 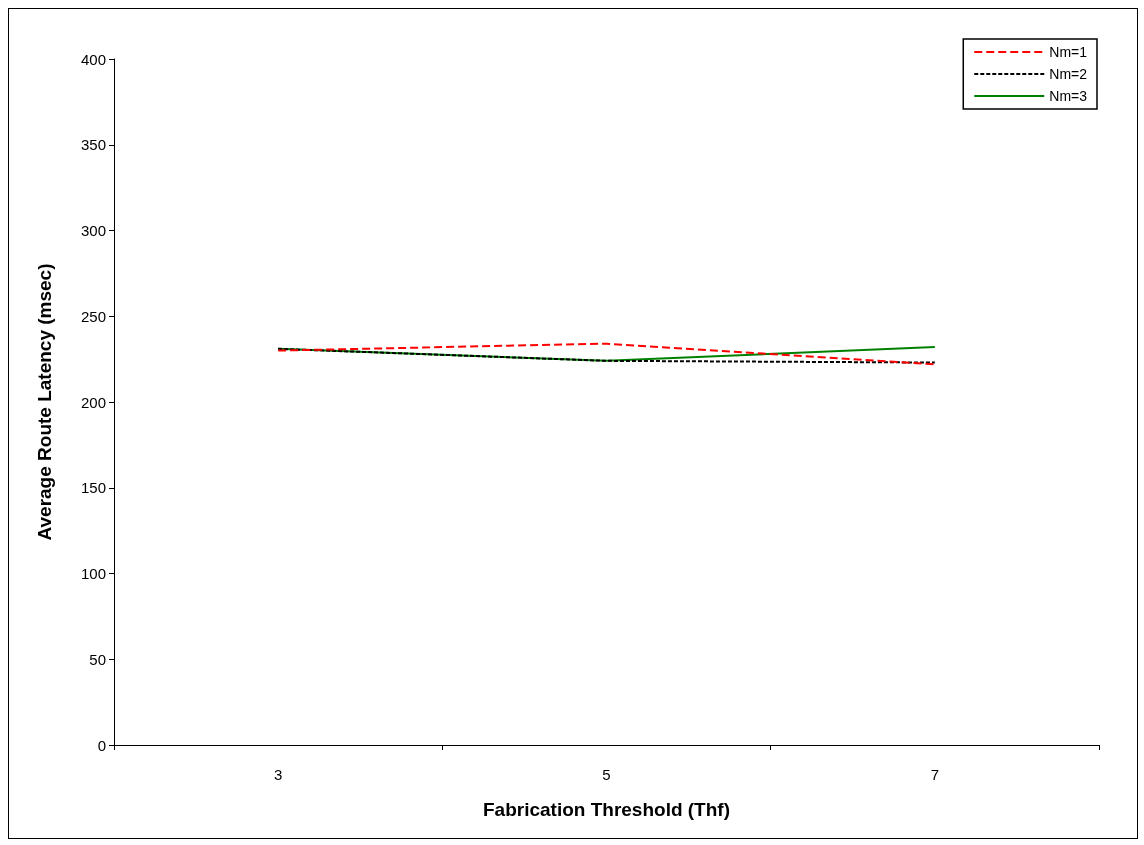 What do you see at coordinates (935, 774) in the screenshot?
I see `x-tick-label: 7` at bounding box center [935, 774].